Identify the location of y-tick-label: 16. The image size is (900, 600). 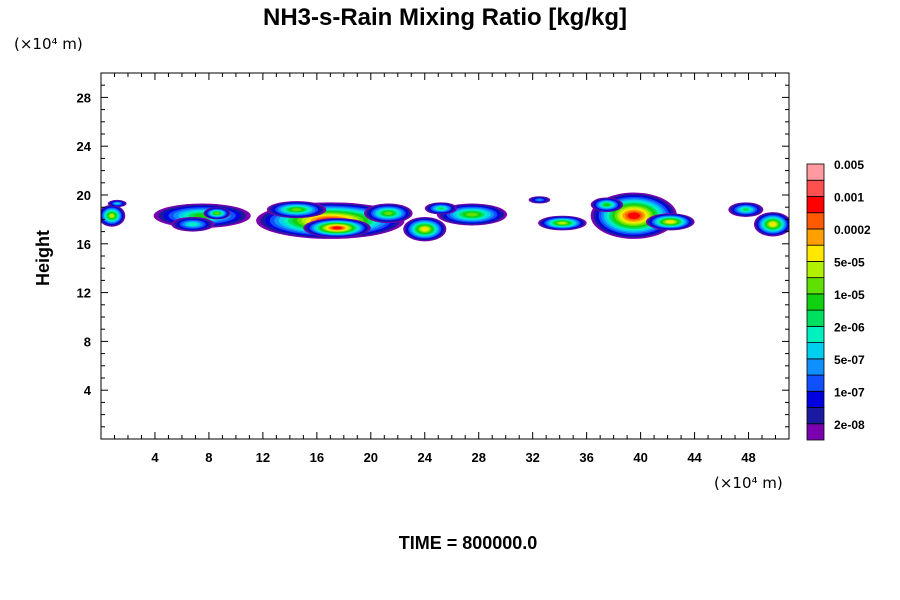
(84, 244).